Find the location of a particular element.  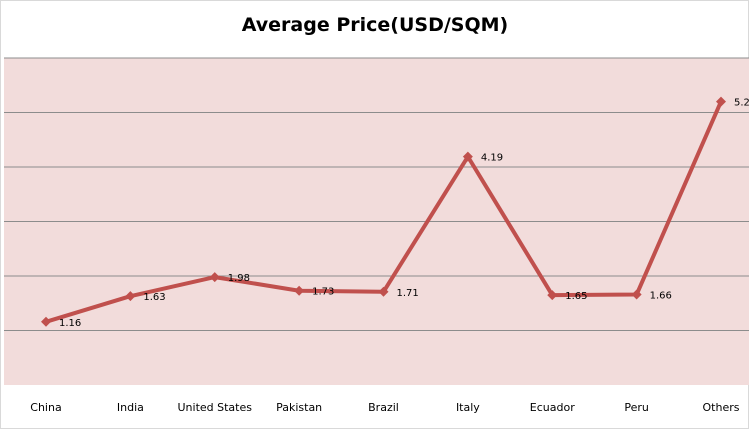

data-label: 5.2 is located at coordinates (742, 103).